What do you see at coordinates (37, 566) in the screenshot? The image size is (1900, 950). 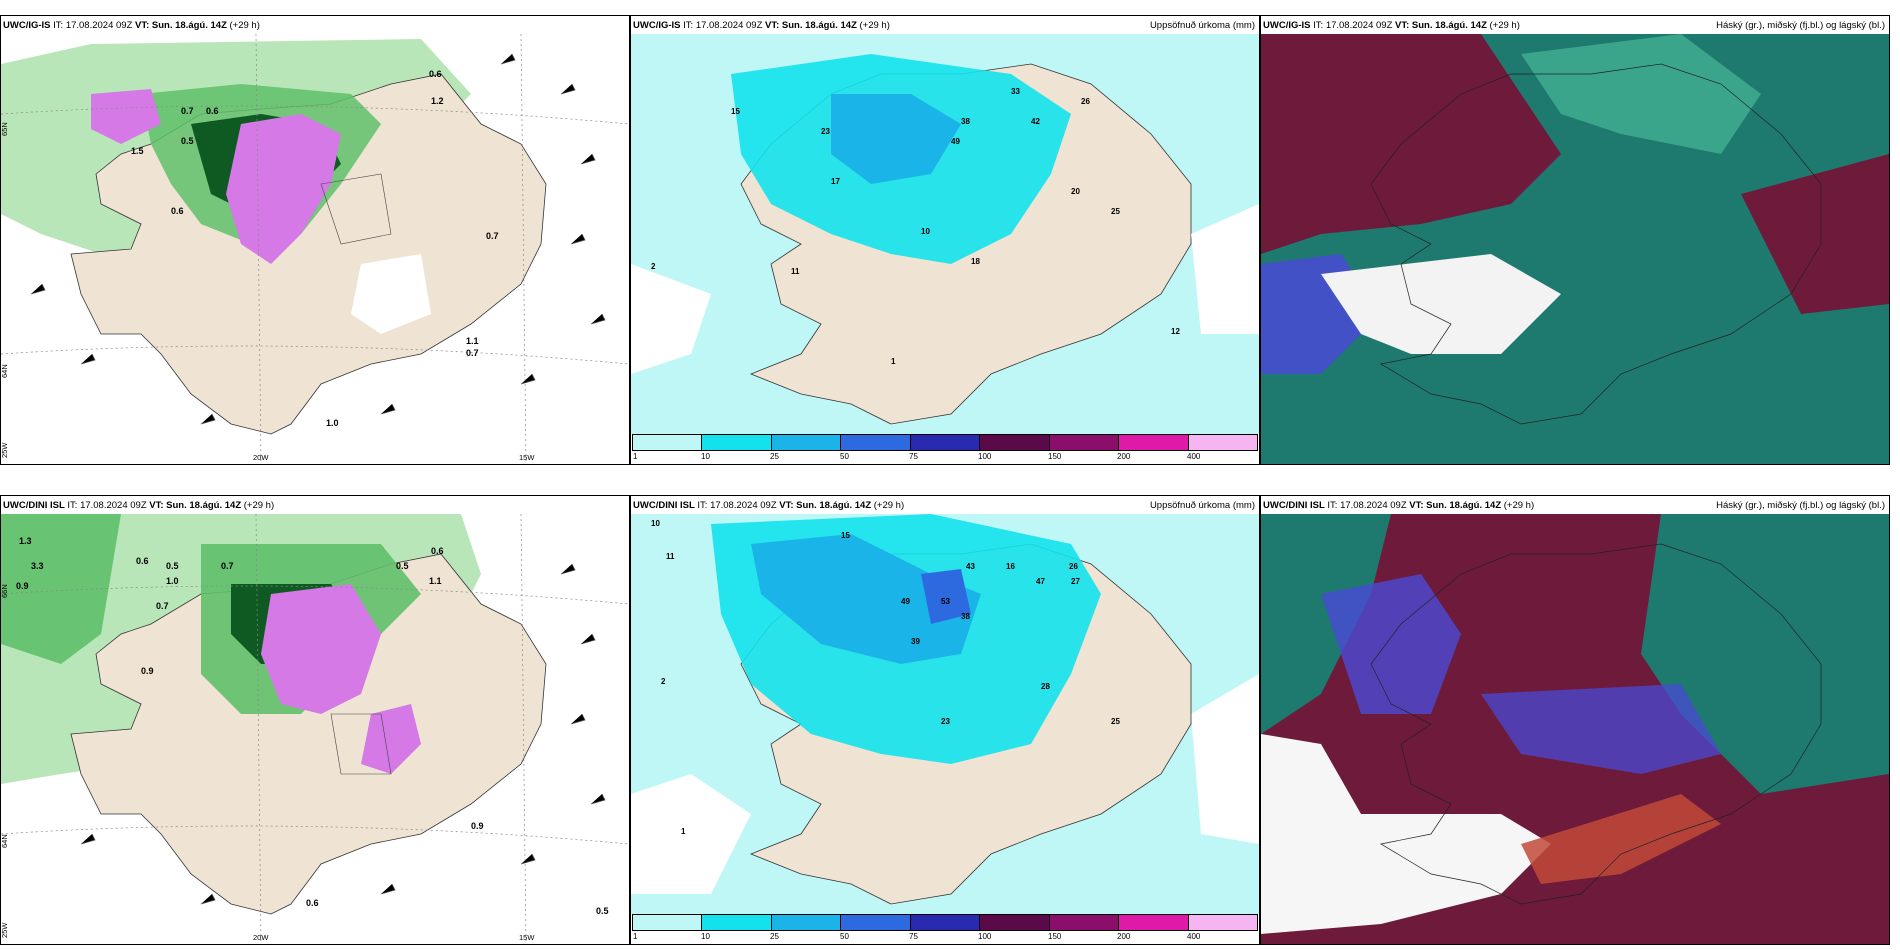 I see `wind-label: 3.3` at bounding box center [37, 566].